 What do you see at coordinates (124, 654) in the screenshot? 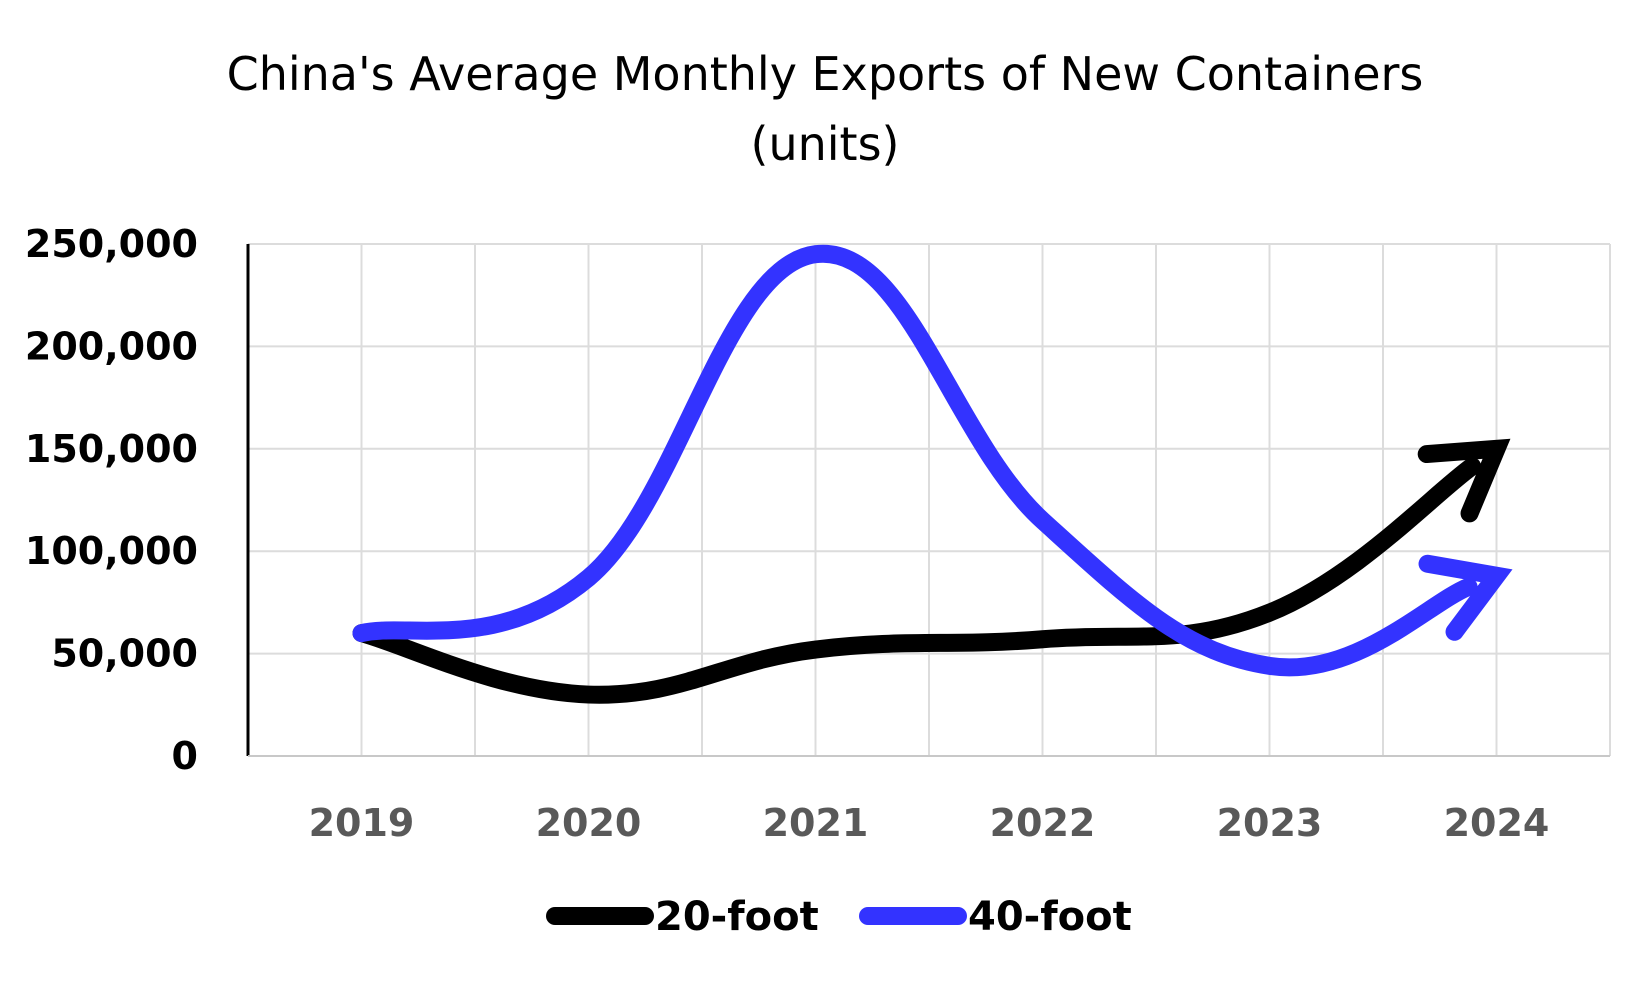
I see `y-tick-label: 50,000` at bounding box center [124, 654].